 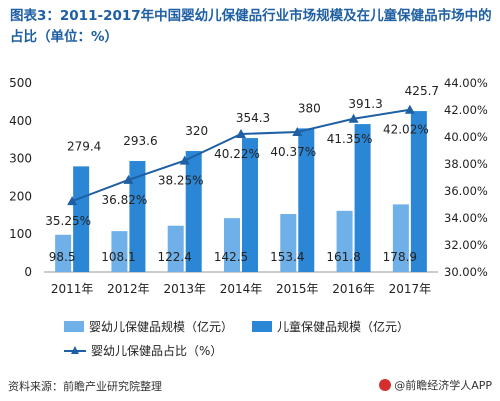 I want to click on share-value-label: 38.25%, so click(x=181, y=181).